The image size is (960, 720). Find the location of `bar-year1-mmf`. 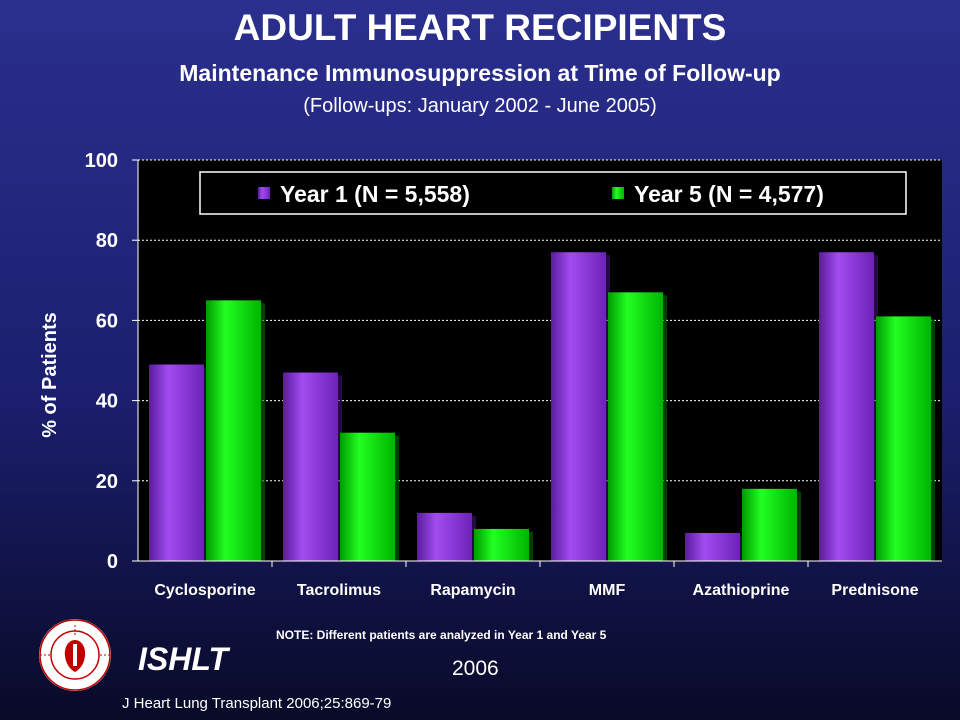

bar-year1-mmf is located at coordinates (578, 407).